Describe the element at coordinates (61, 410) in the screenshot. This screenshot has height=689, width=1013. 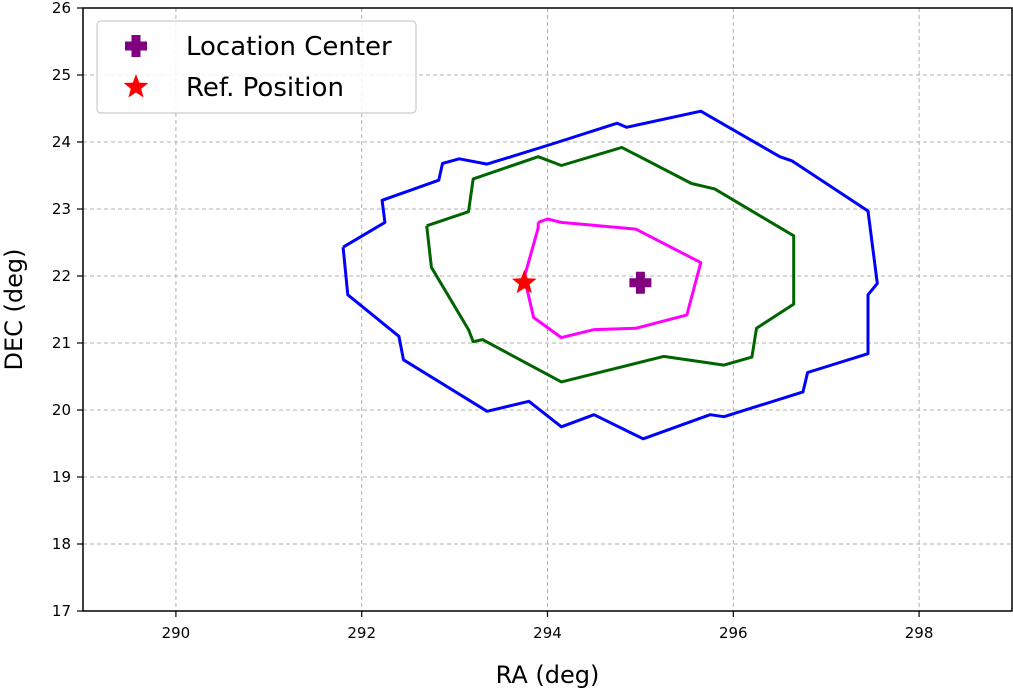
I see `y-tick-label: 20` at that location.